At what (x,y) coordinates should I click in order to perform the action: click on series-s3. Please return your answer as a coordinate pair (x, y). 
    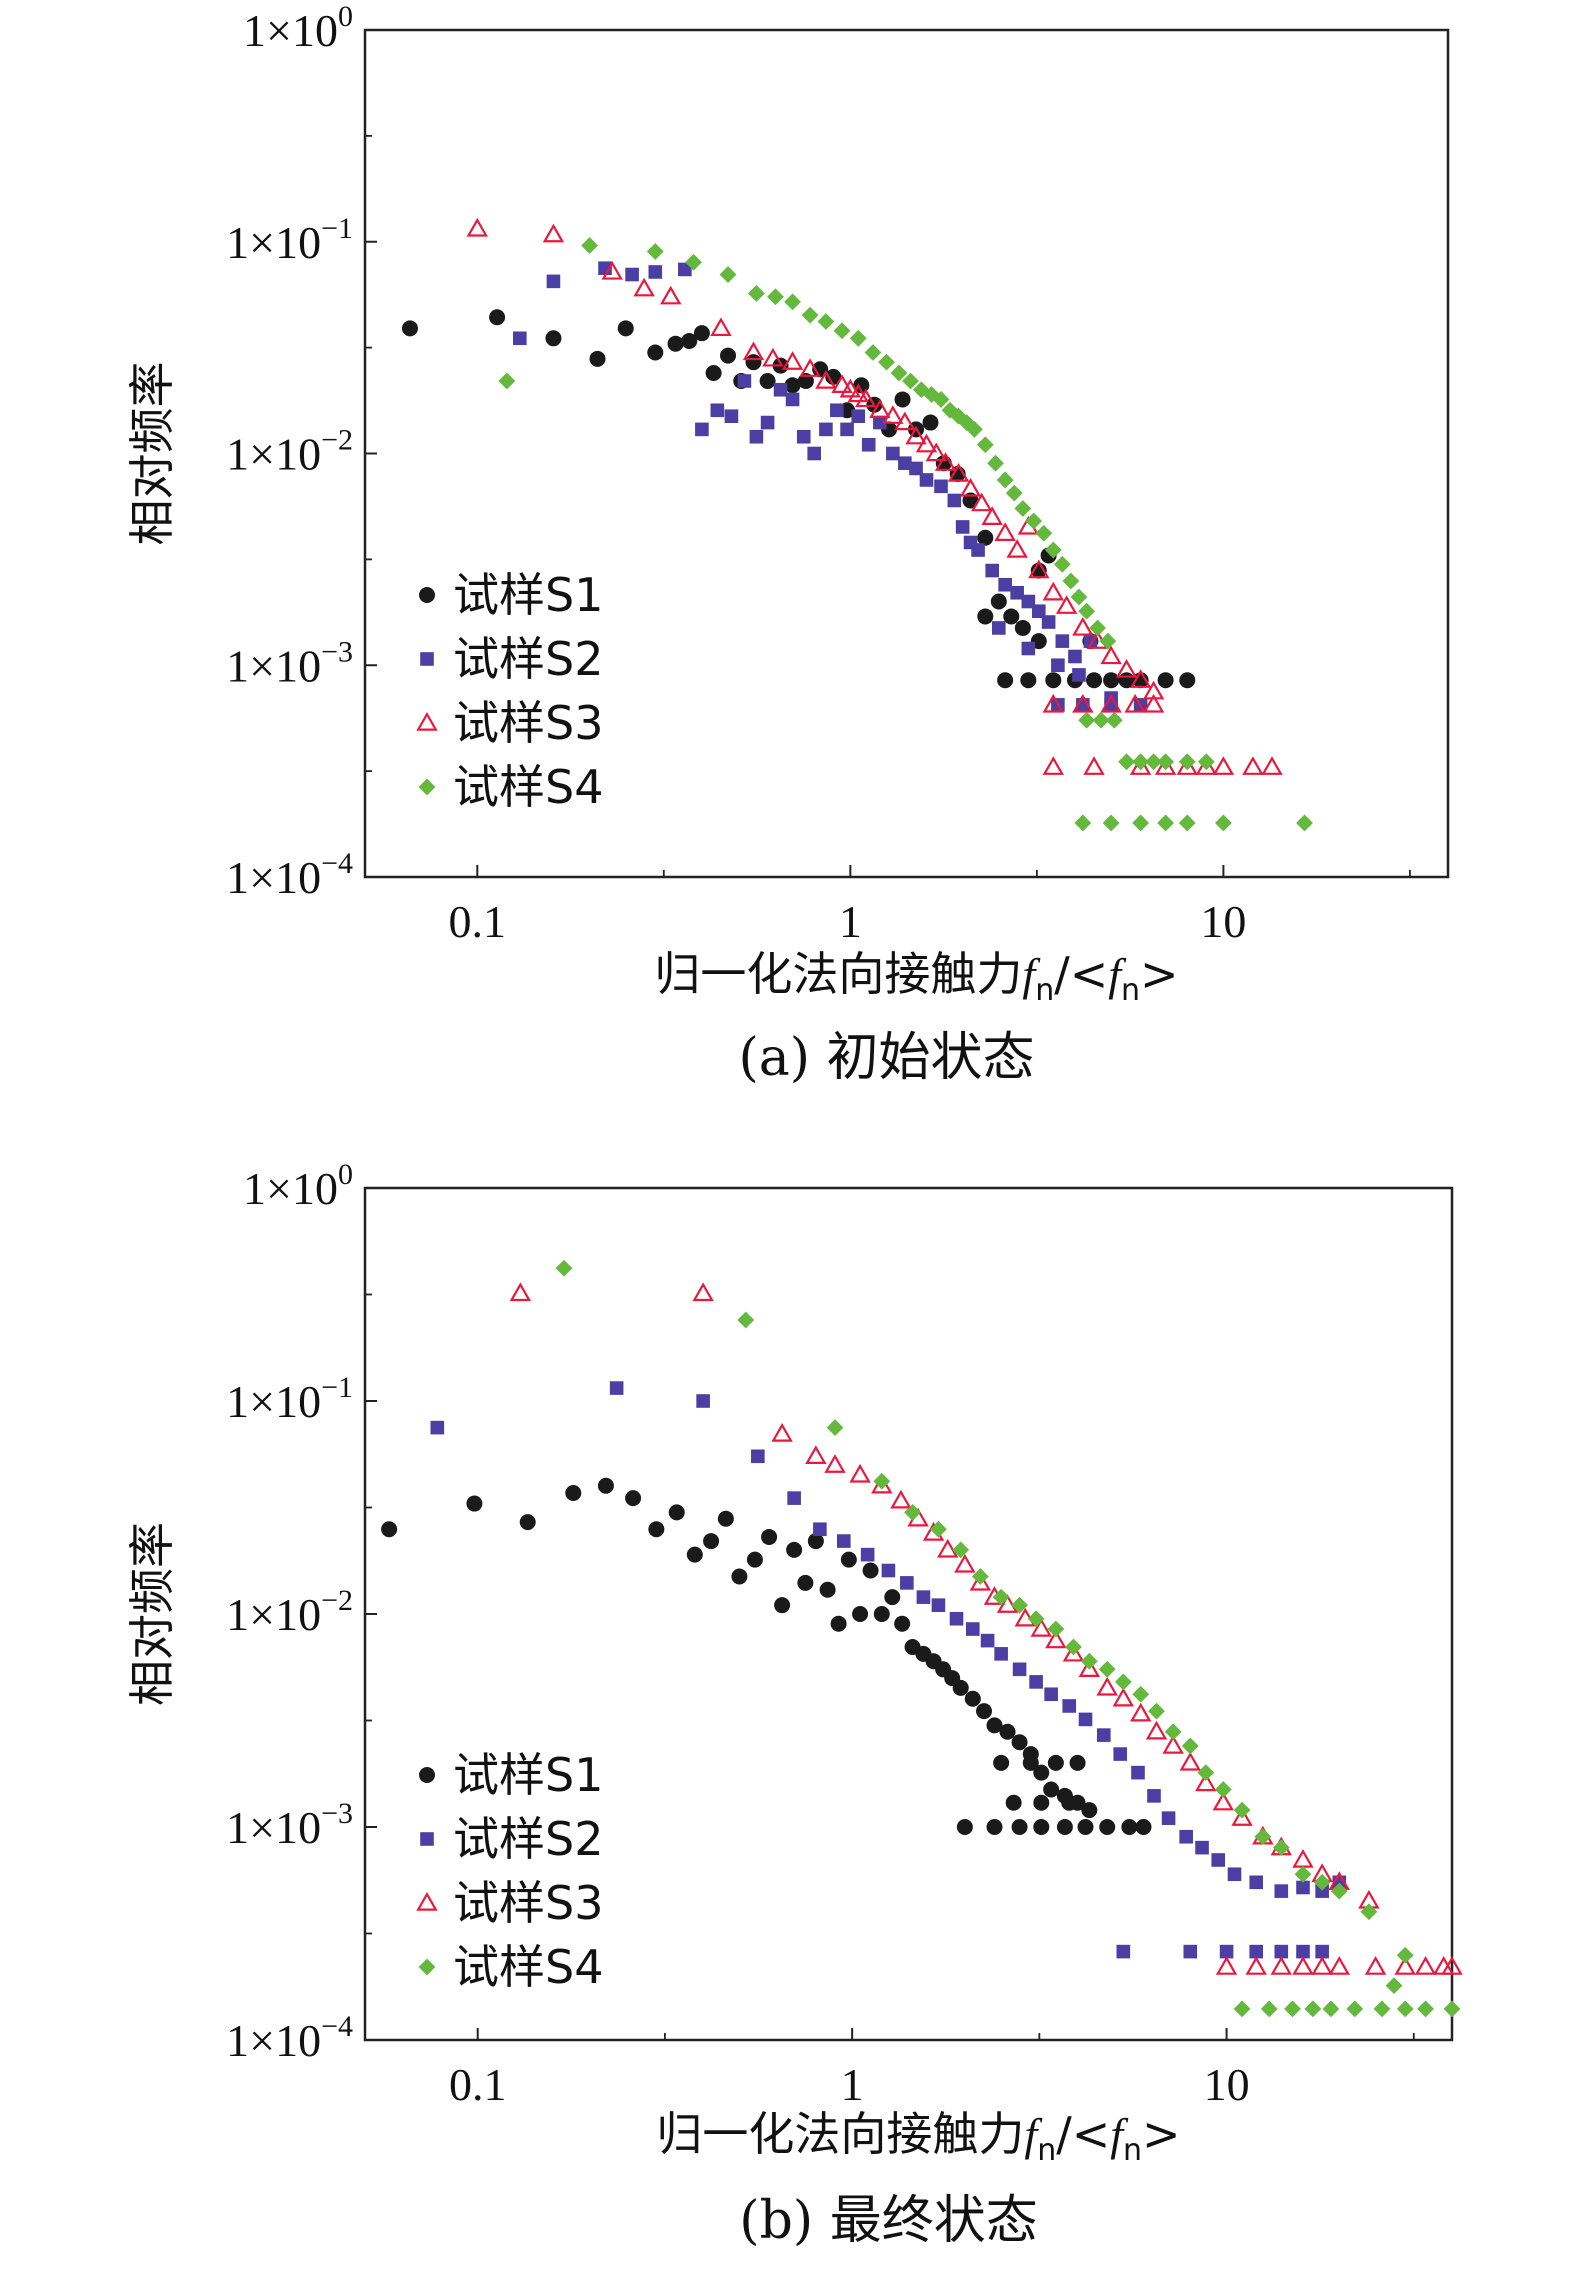
    Looking at the image, I should click on (874, 496).